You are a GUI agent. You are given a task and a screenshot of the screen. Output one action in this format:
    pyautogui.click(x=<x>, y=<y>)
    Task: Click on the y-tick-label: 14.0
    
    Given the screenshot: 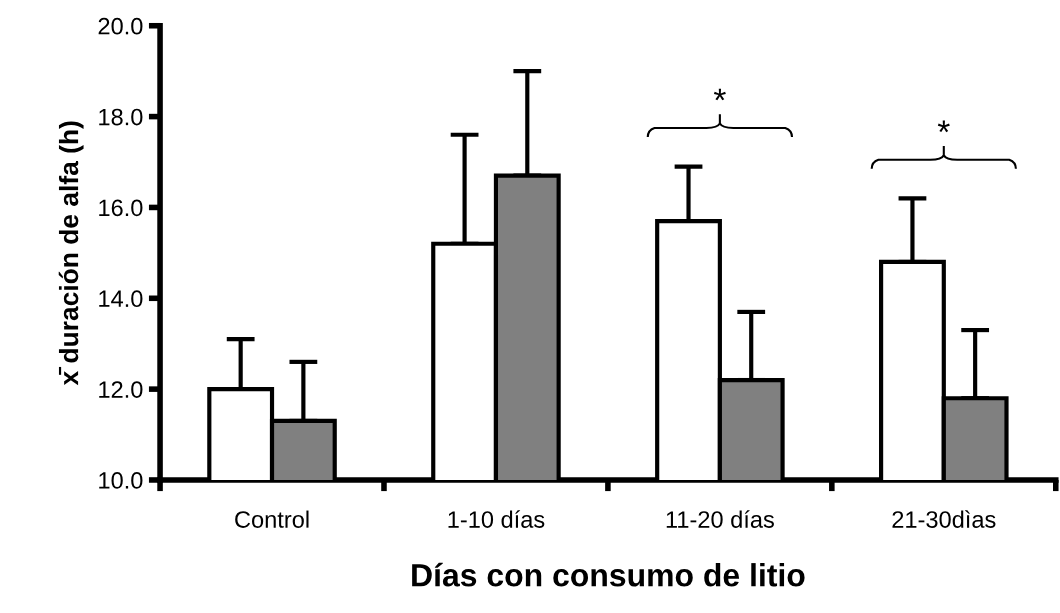 What is the action you would take?
    pyautogui.click(x=121, y=299)
    